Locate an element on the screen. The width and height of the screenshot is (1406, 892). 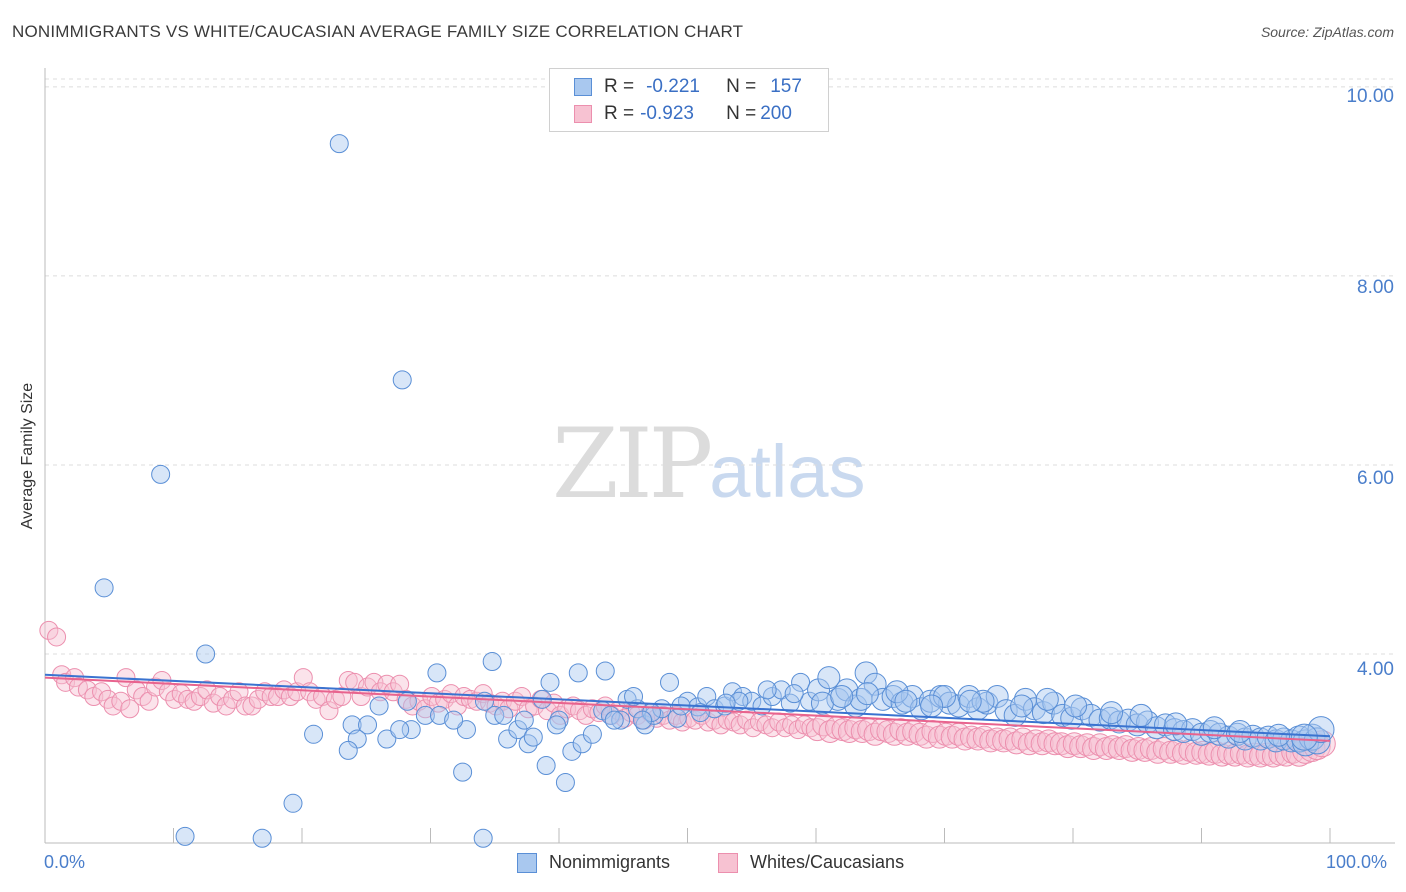
watermark: ZIPatlas is located at coordinates (709, 464).